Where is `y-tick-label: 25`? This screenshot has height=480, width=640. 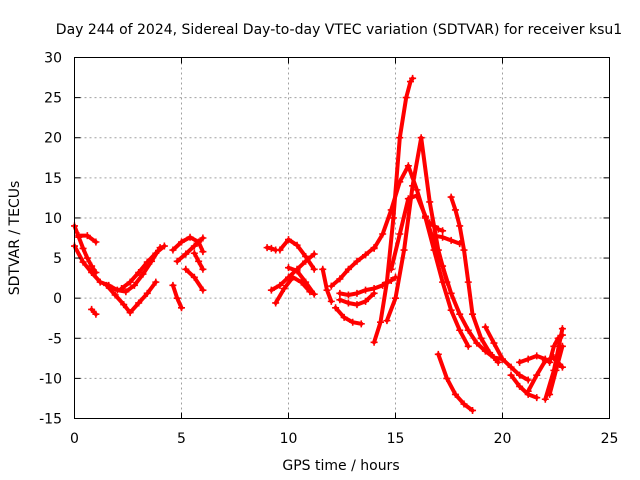 y-tick-label: 25 is located at coordinates (53, 99).